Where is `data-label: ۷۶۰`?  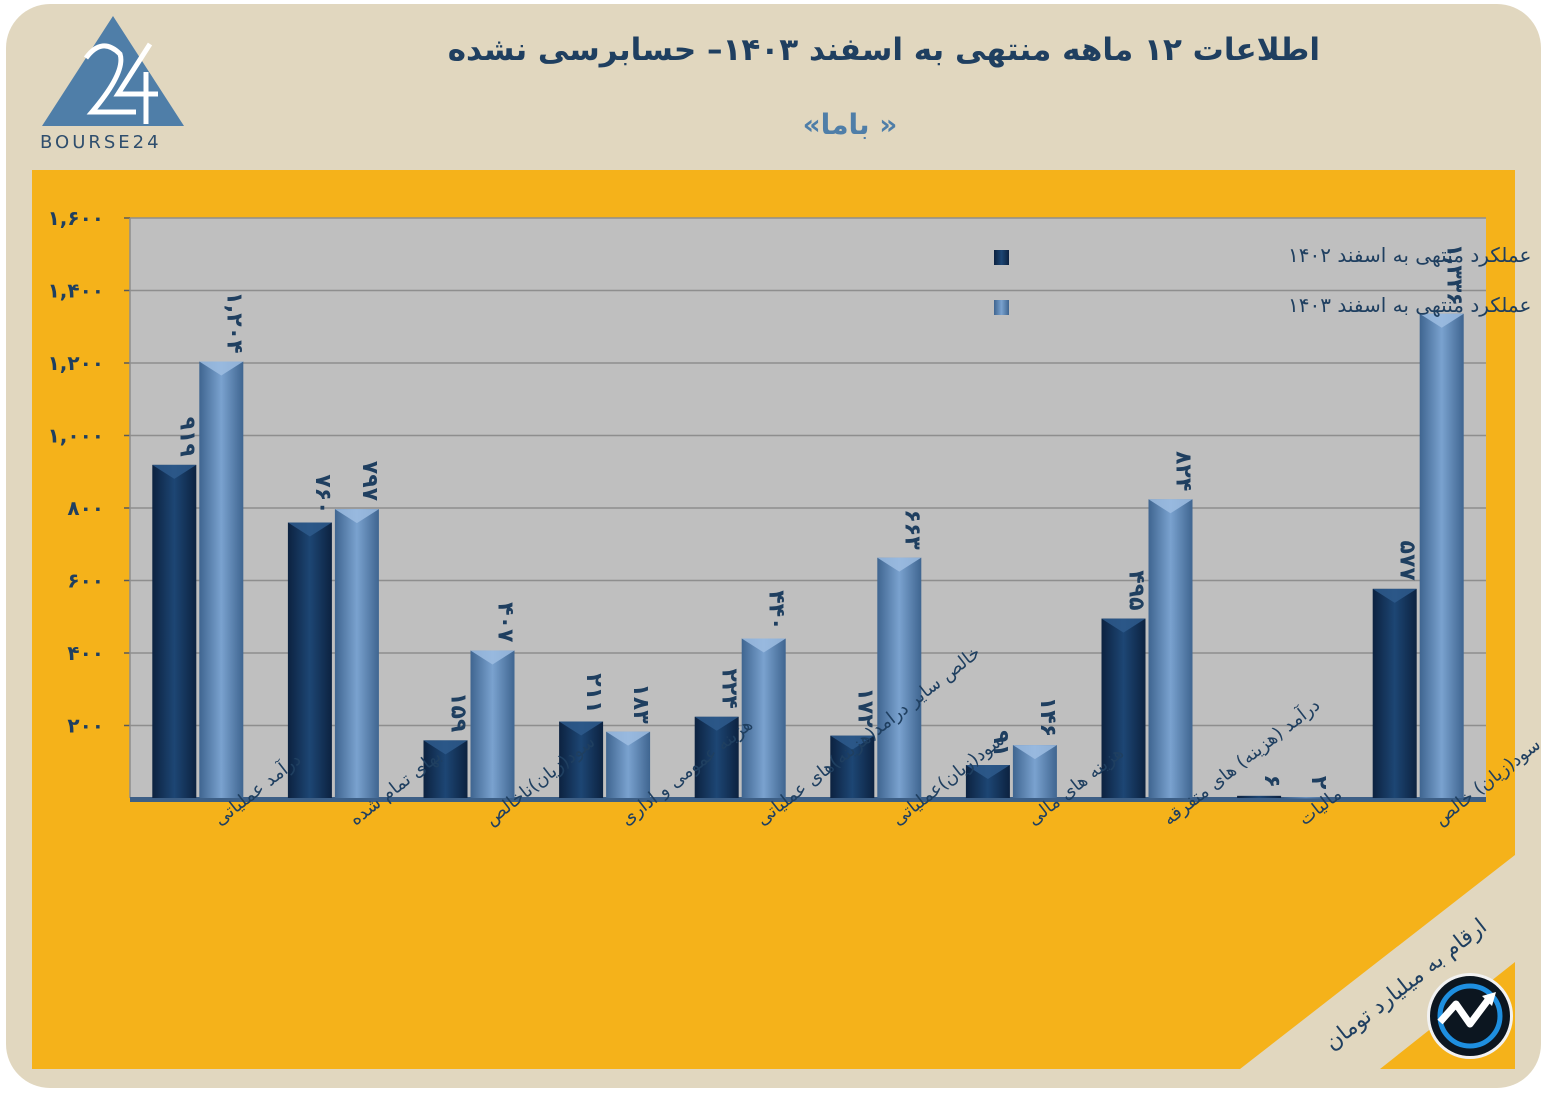 data-label: ۷۶۰ is located at coordinates (322, 494).